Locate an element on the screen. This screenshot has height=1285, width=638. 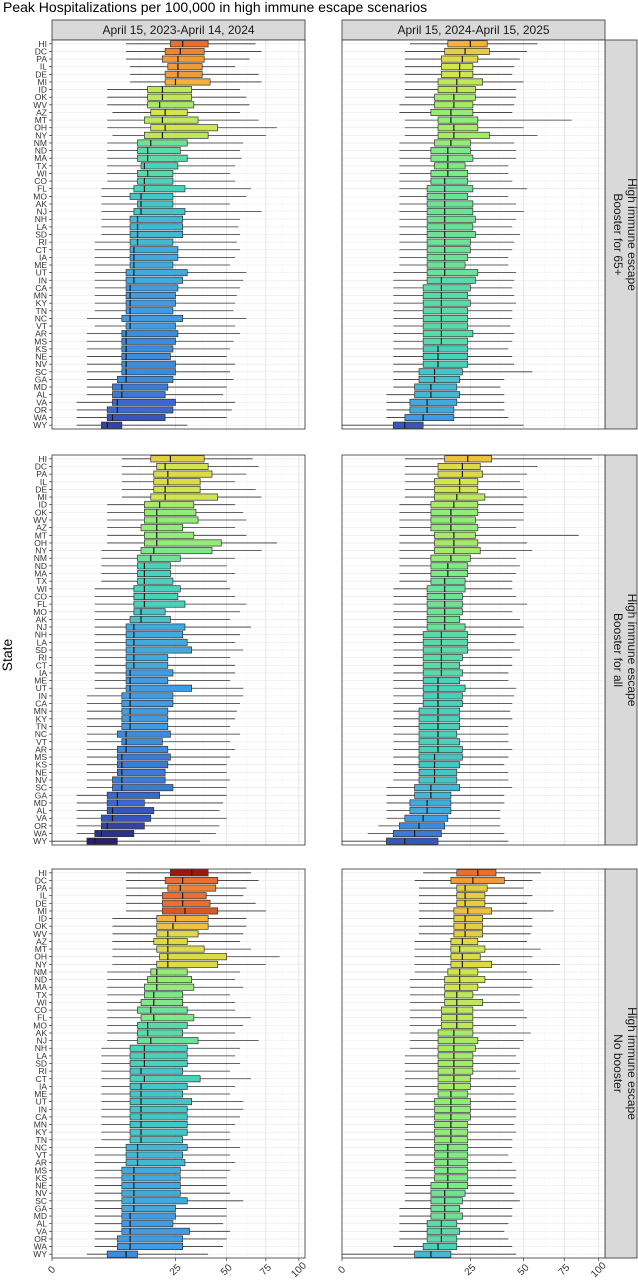
row-strip-label: No booster is located at coordinates (618, 1063).